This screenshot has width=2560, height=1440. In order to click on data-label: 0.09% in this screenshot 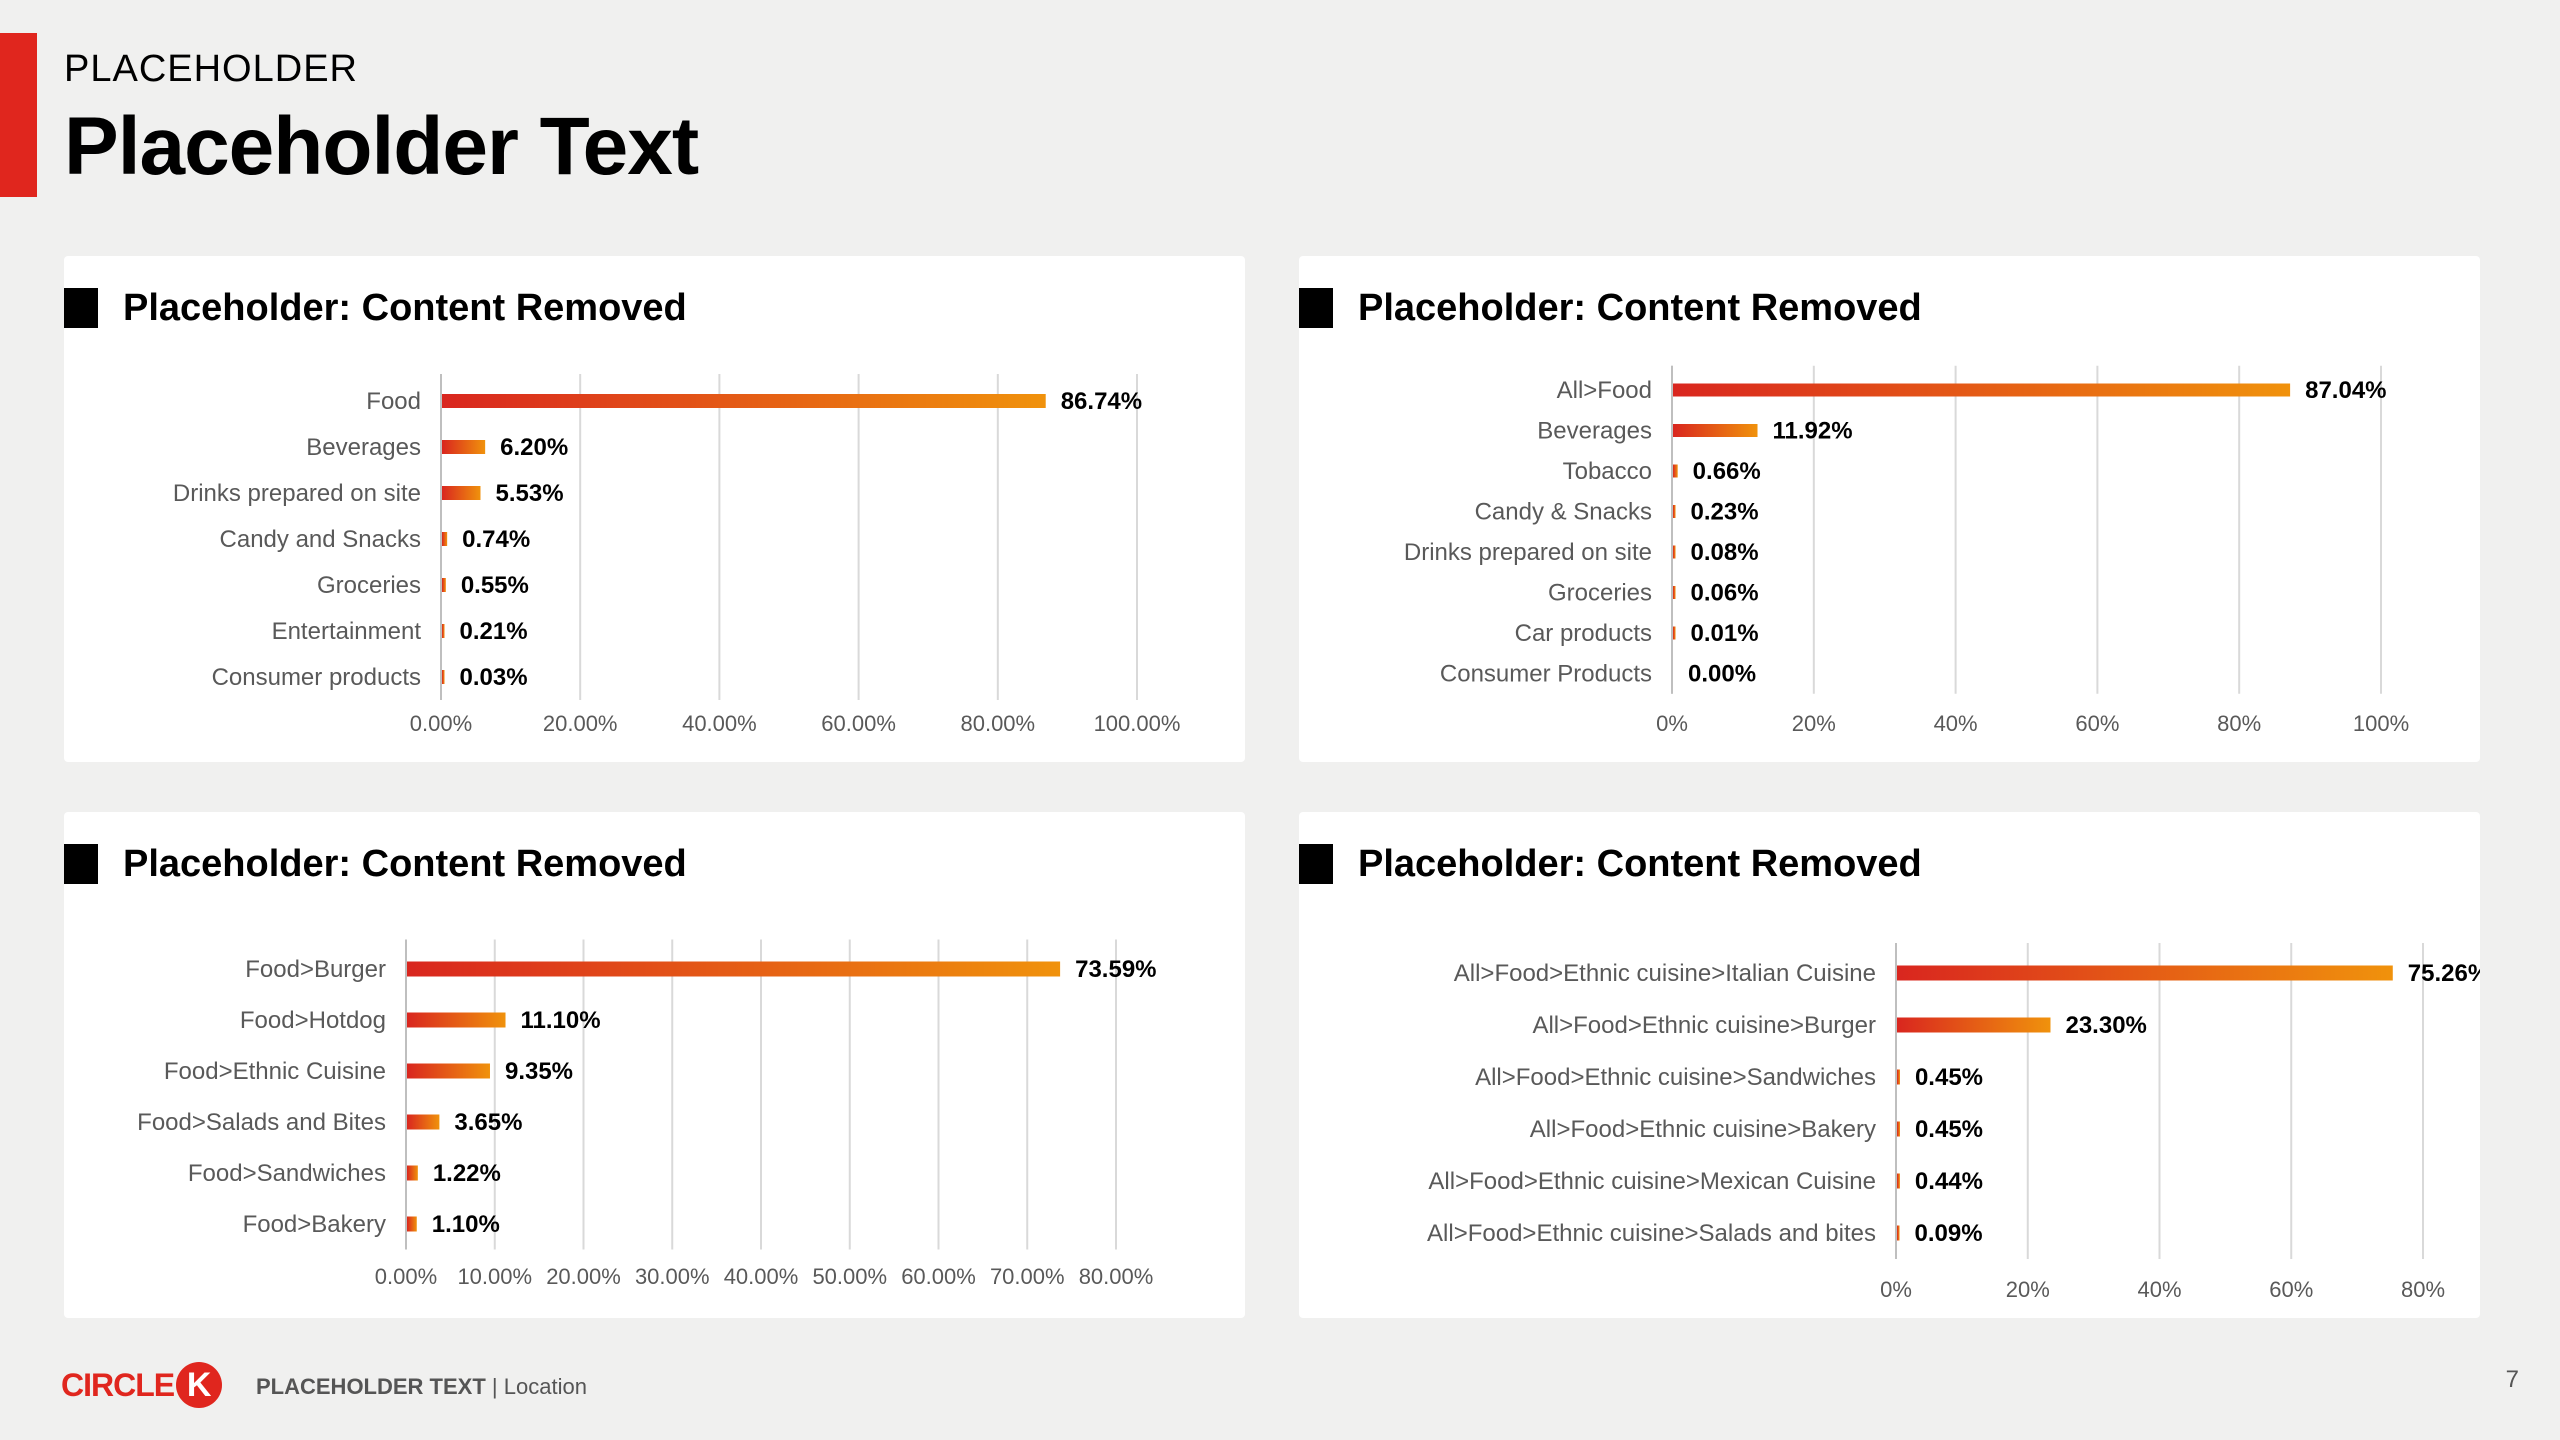, I will do `click(1949, 1233)`.